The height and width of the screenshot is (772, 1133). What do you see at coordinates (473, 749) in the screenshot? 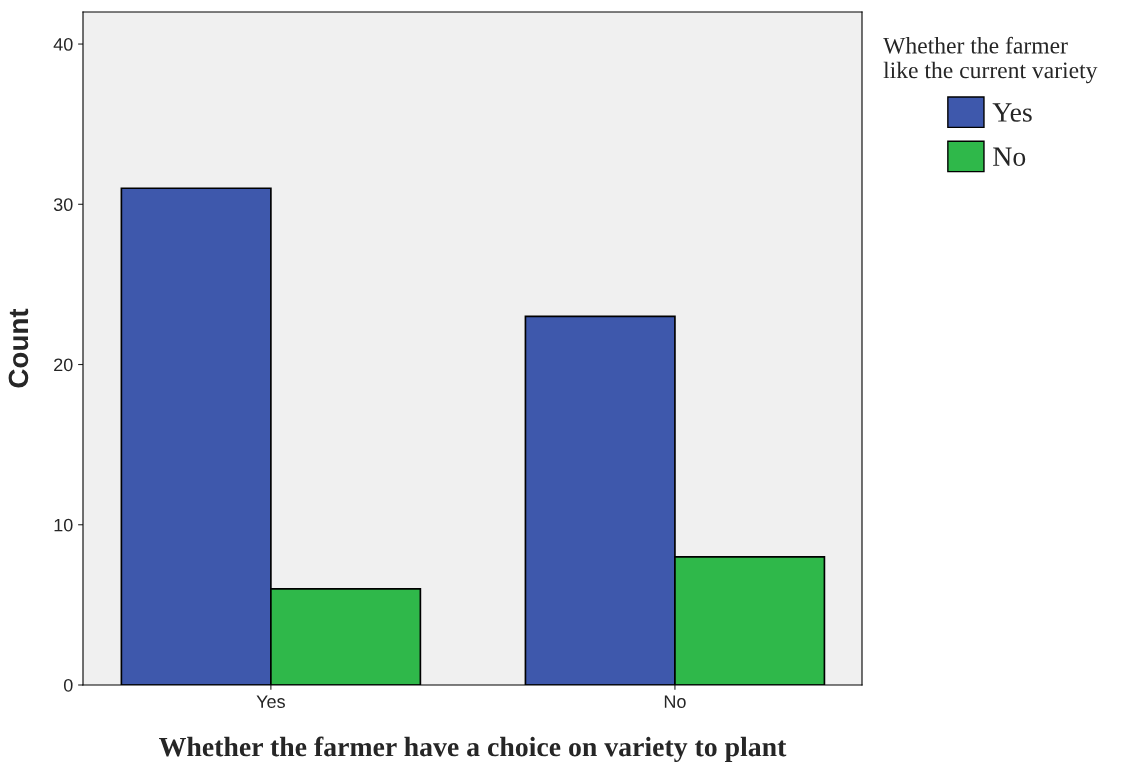
I see `x-axis-title: Whether the farmer have a choice on variety to plant` at bounding box center [473, 749].